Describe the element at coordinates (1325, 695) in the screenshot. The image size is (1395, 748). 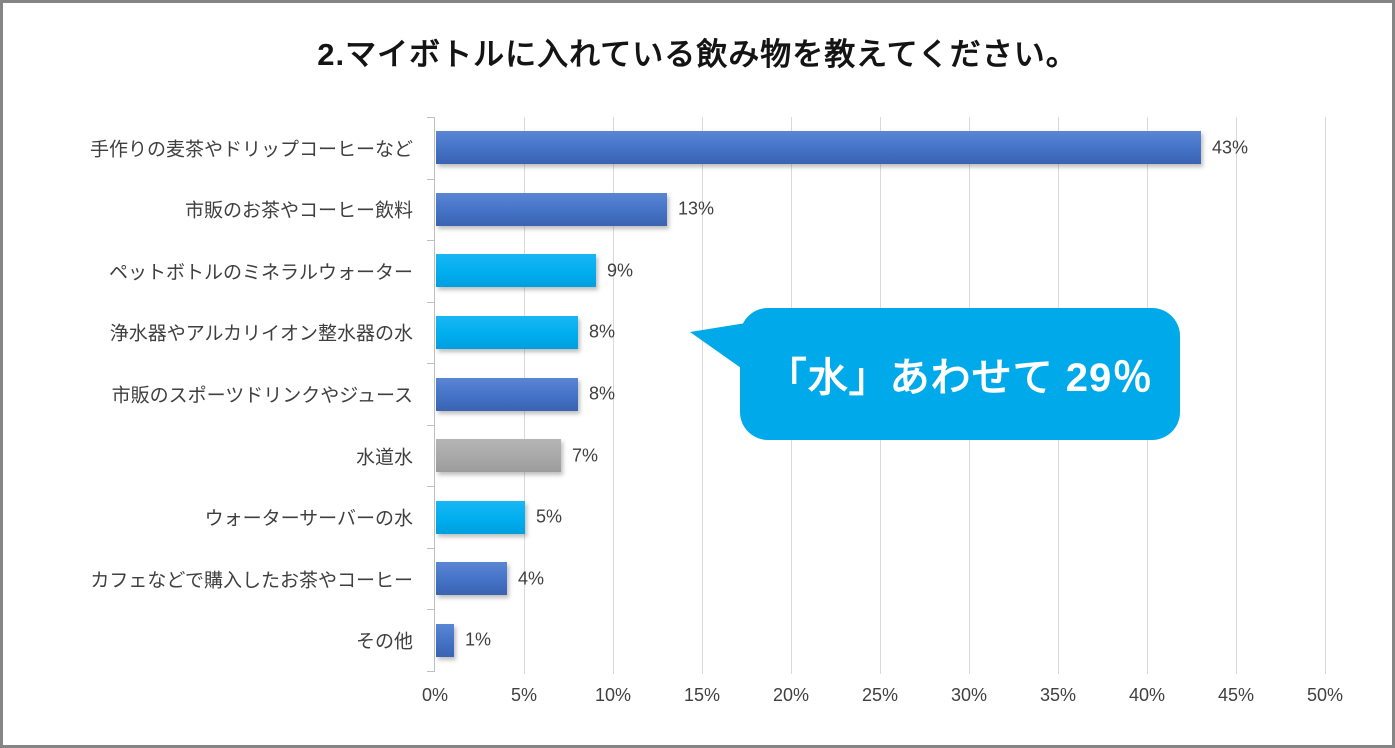
I see `x-axis-tick-label: 50%` at that location.